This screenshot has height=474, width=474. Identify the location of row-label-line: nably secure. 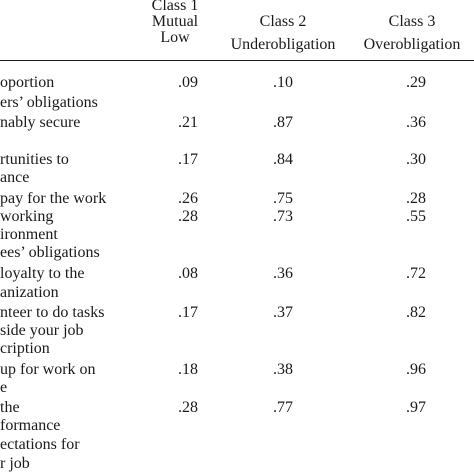
(40, 122).